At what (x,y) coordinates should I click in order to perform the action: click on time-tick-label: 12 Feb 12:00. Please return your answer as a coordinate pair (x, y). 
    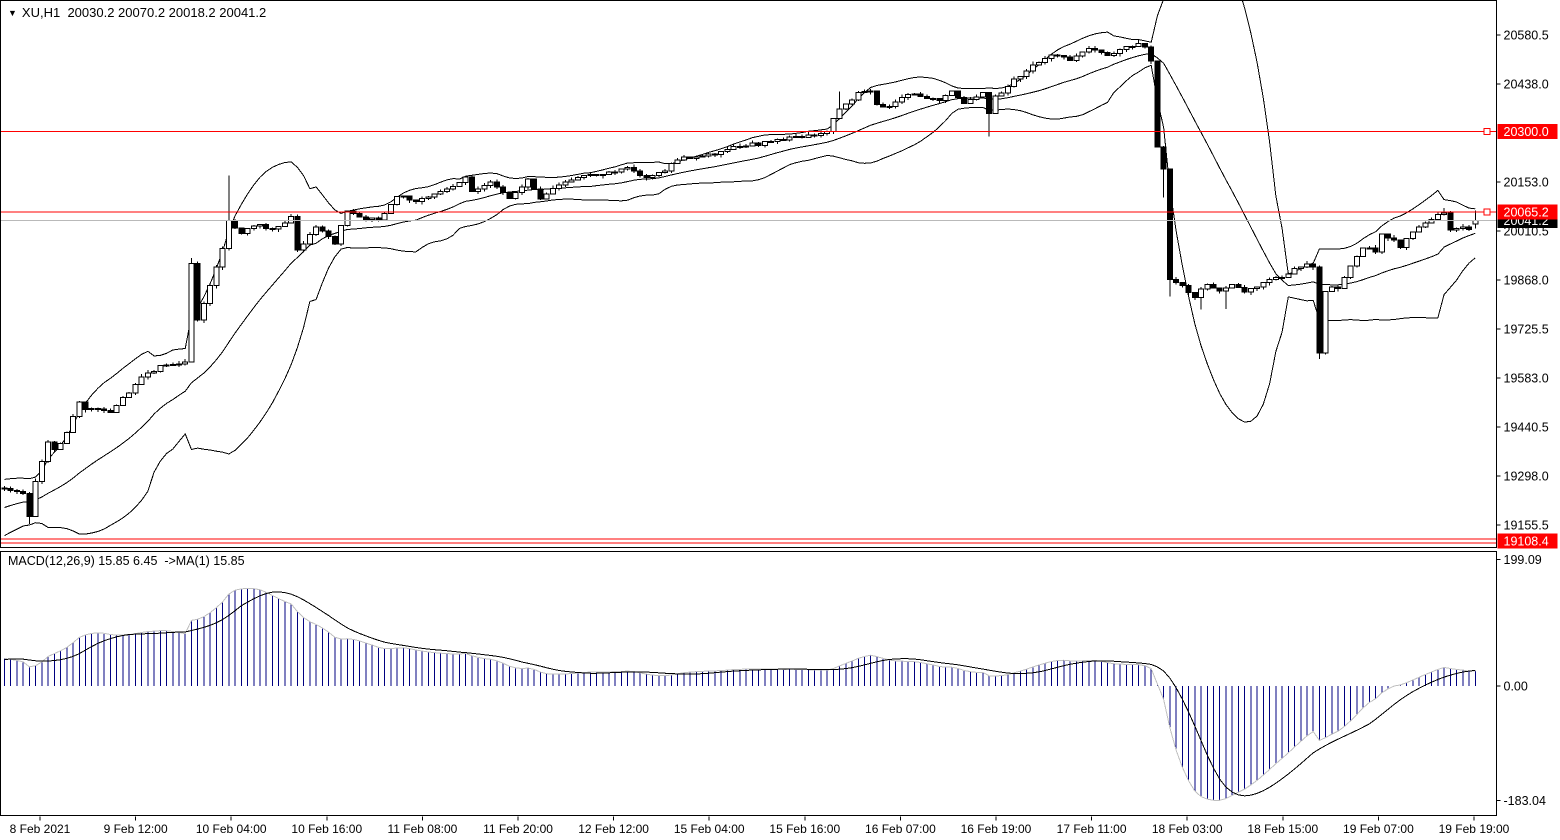
    Looking at the image, I should click on (613, 829).